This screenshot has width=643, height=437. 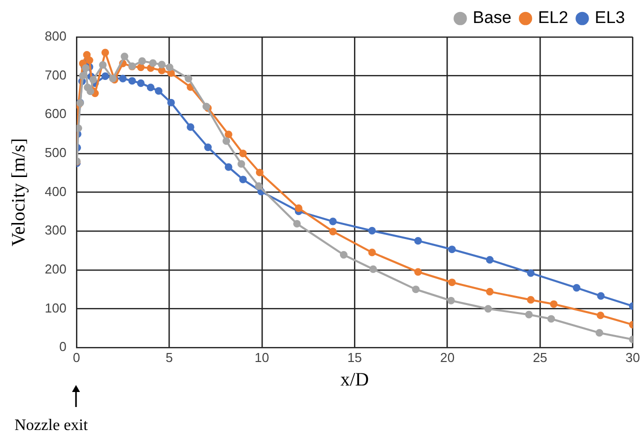 I want to click on x-tick-label: 15, so click(x=354, y=357).